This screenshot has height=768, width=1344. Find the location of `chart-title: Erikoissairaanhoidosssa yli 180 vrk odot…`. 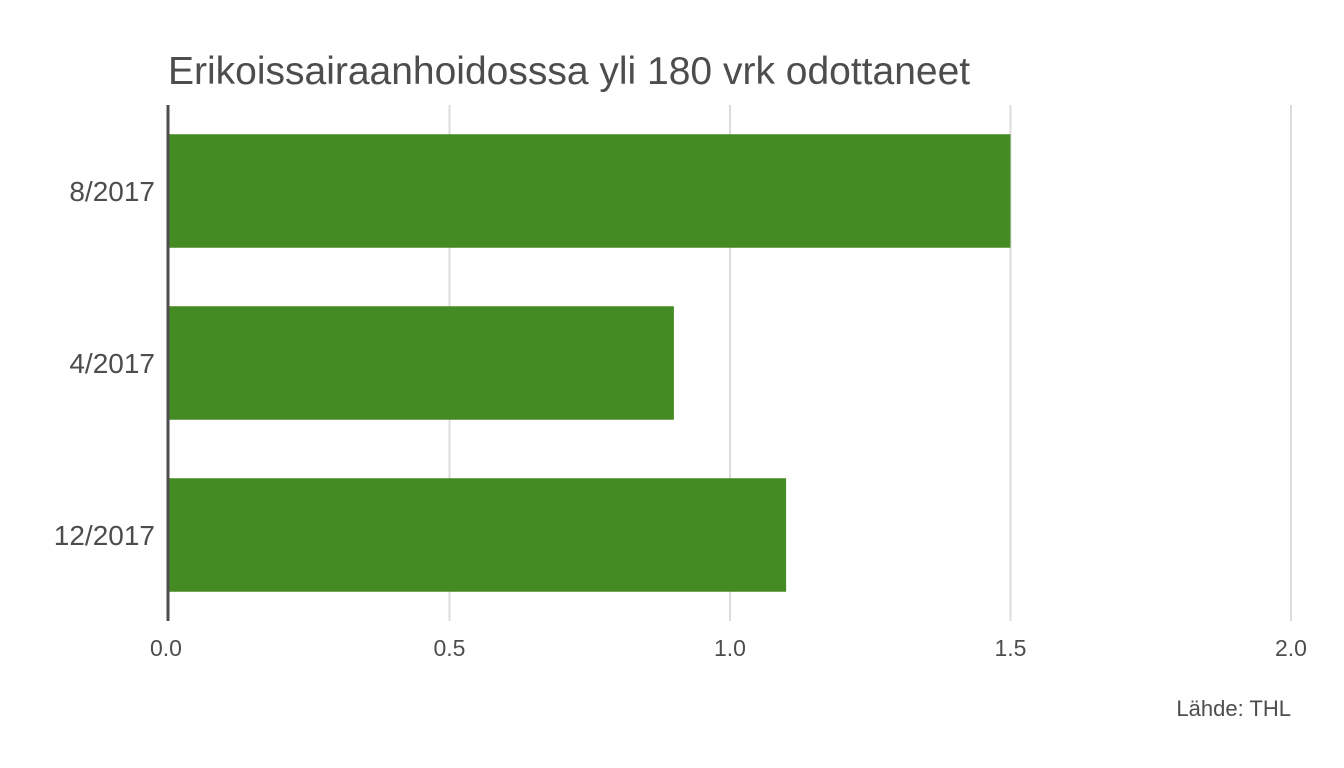

chart-title: Erikoissairaanhoidosssa yli 180 vrk odot… is located at coordinates (569, 71).